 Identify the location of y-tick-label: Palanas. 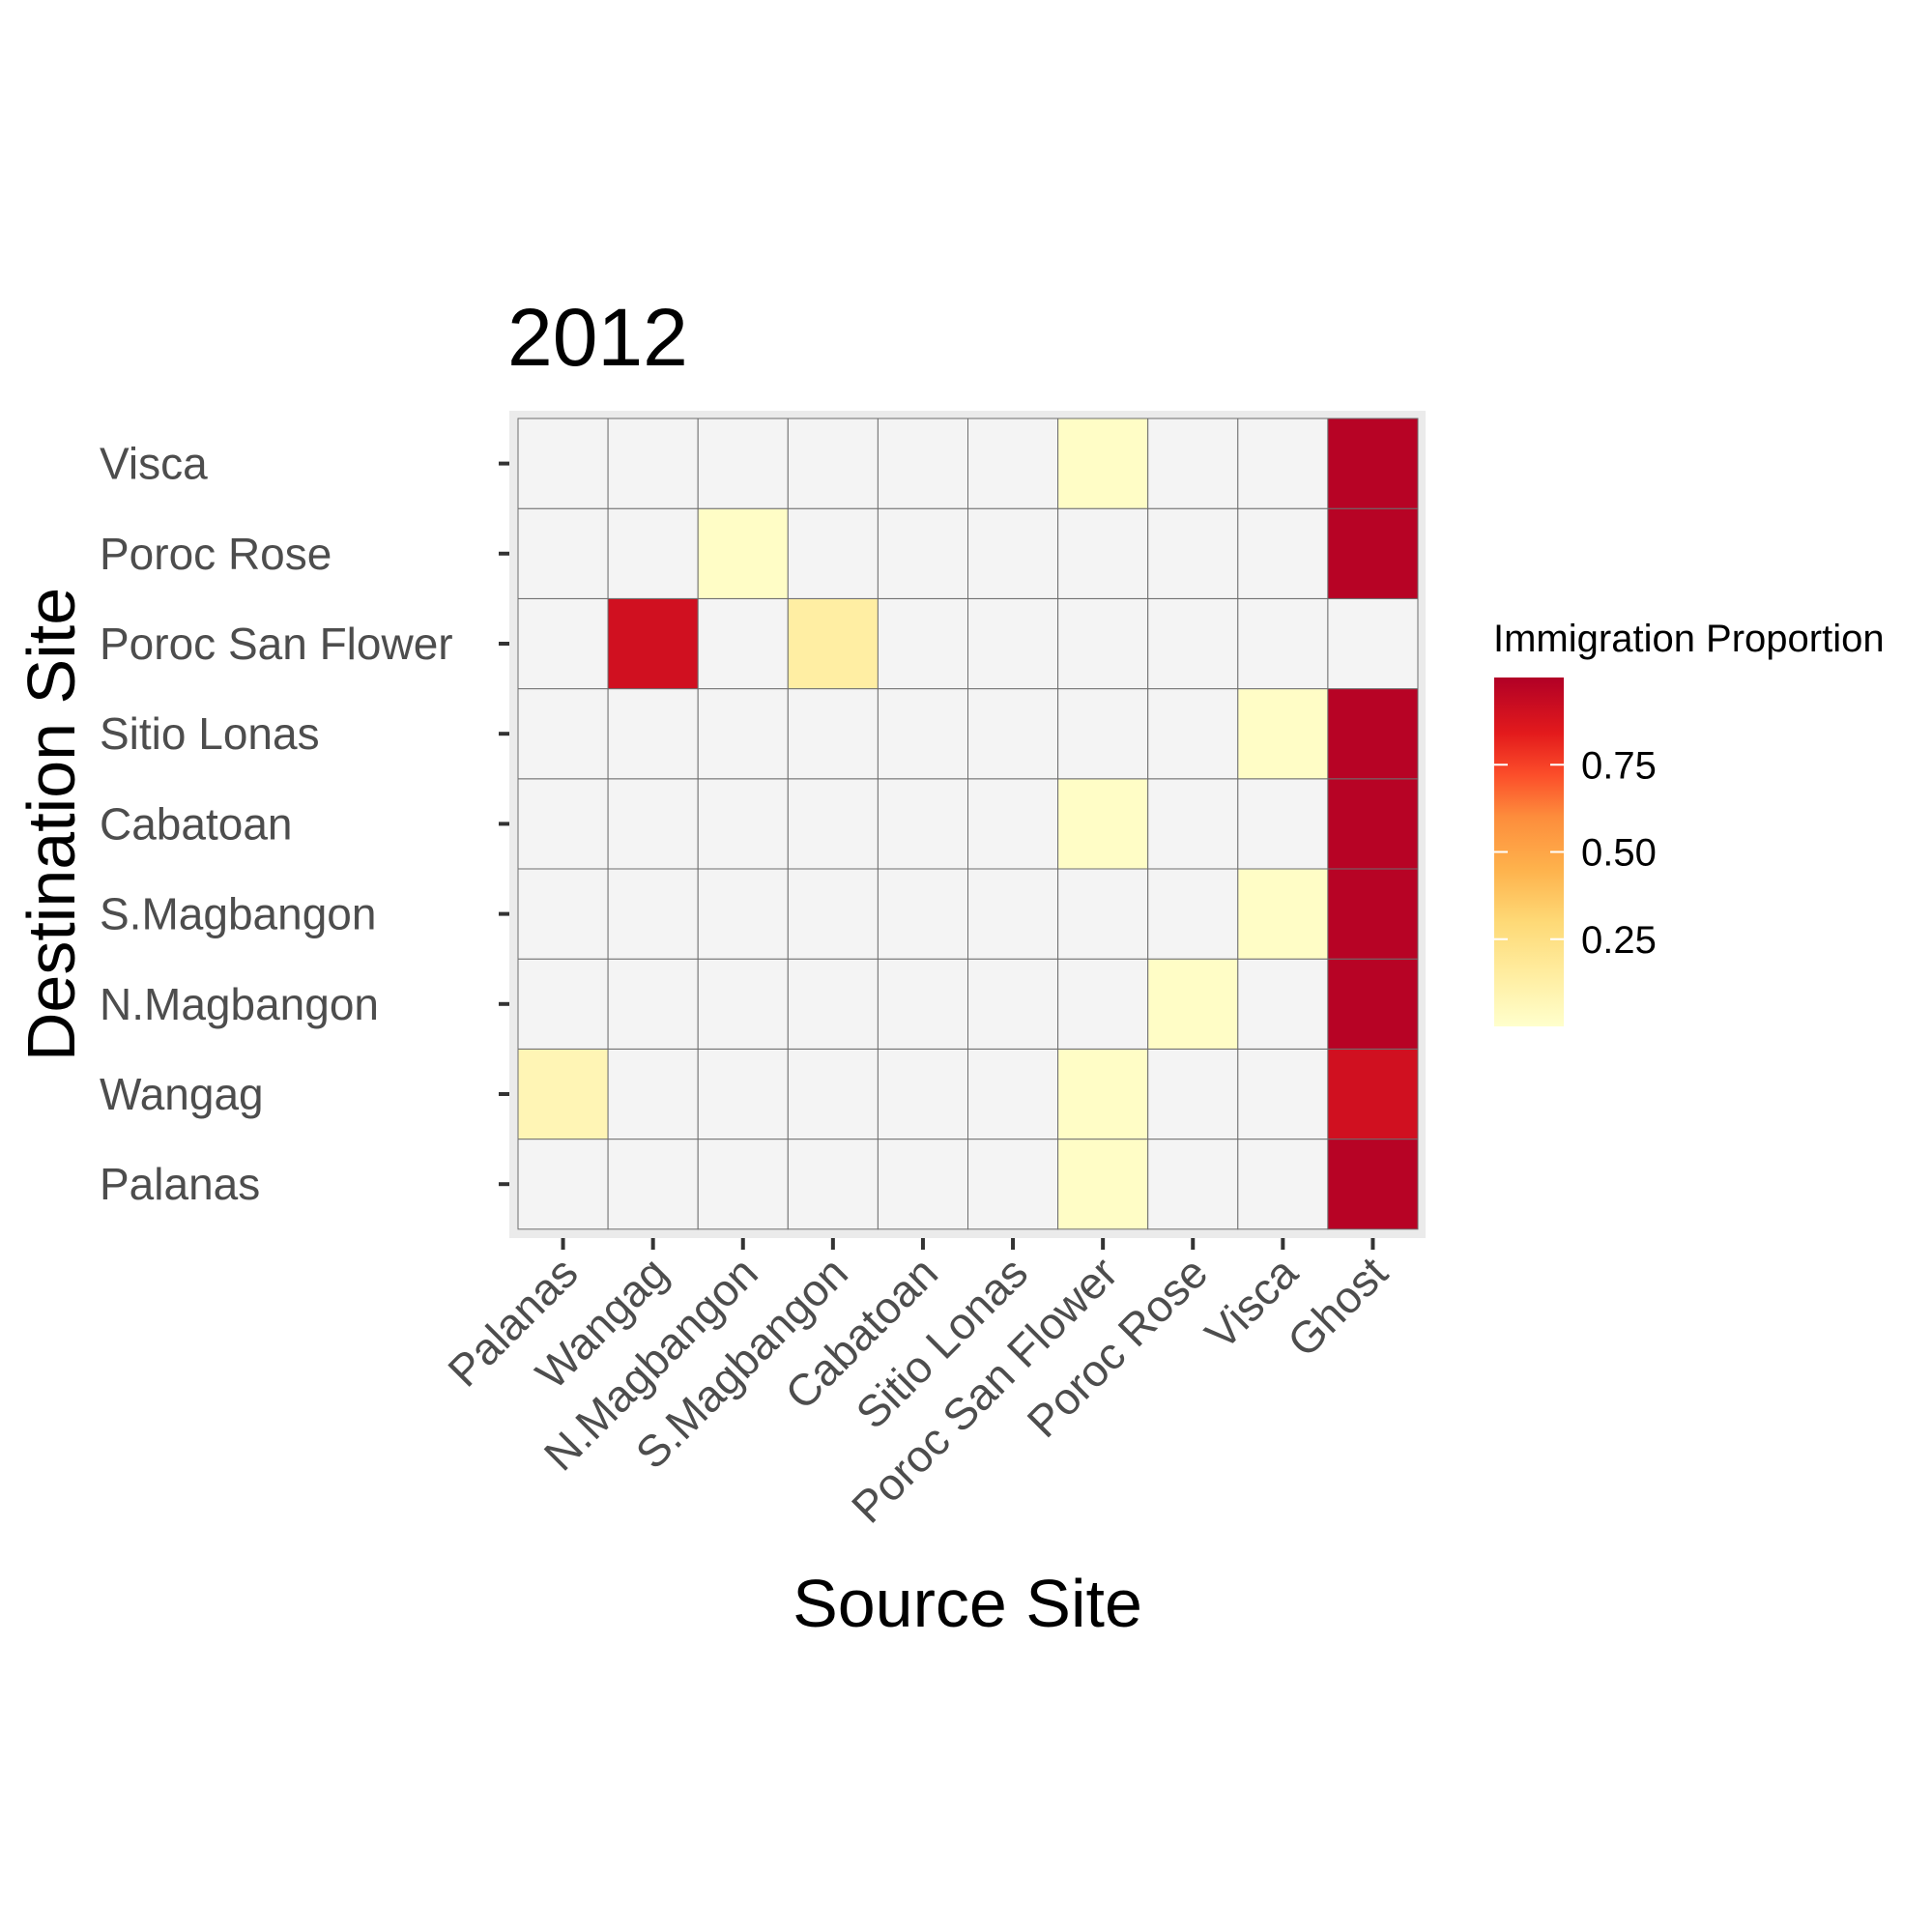
(180, 1184).